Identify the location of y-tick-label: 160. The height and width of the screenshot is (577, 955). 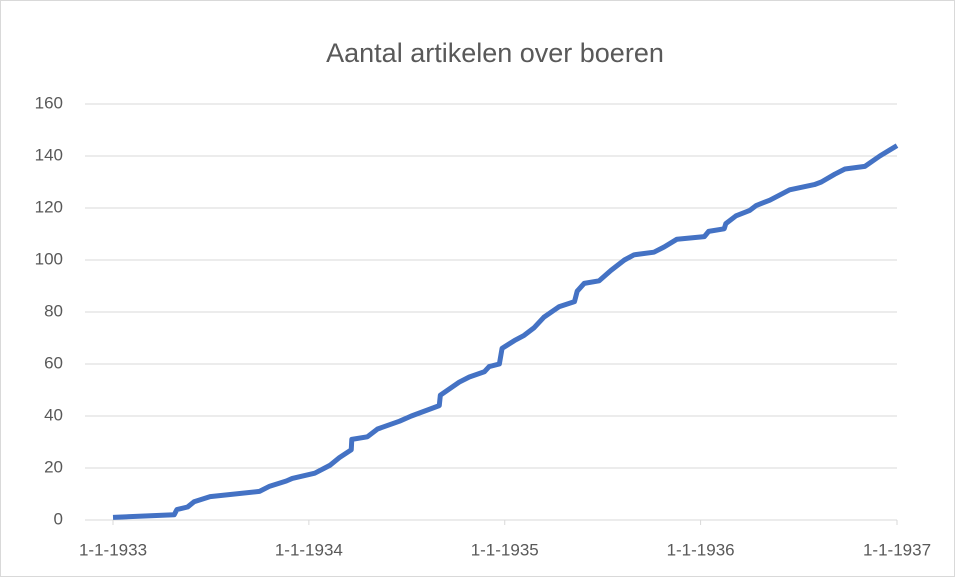
(49, 102).